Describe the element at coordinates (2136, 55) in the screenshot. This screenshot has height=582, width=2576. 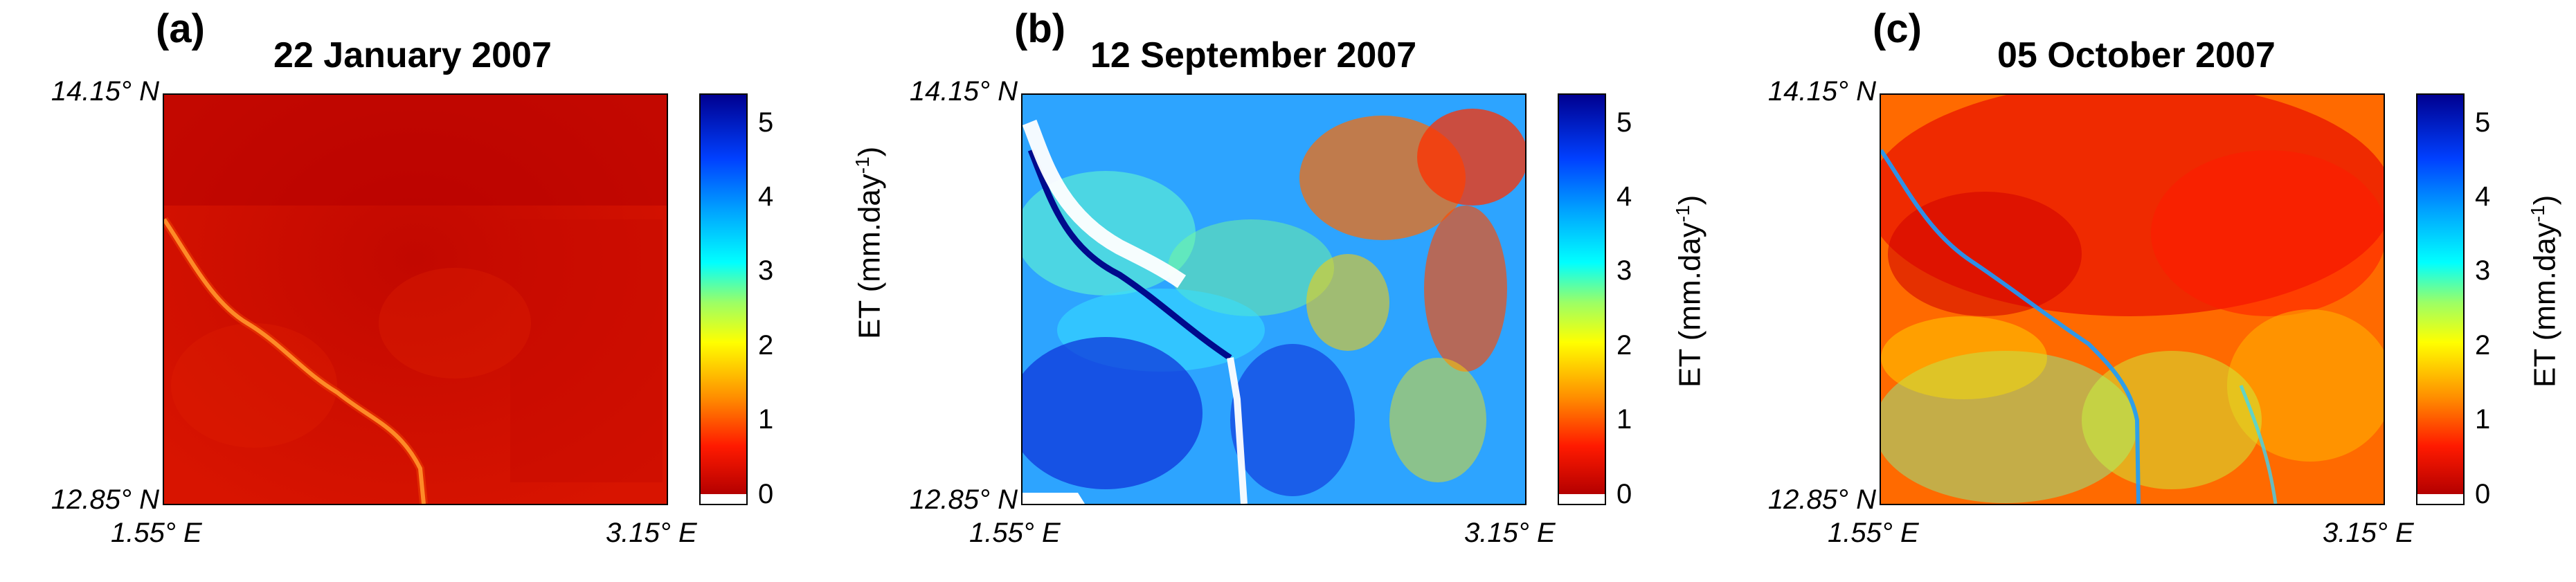
I see `panel-c-title: 05 October 2007` at that location.